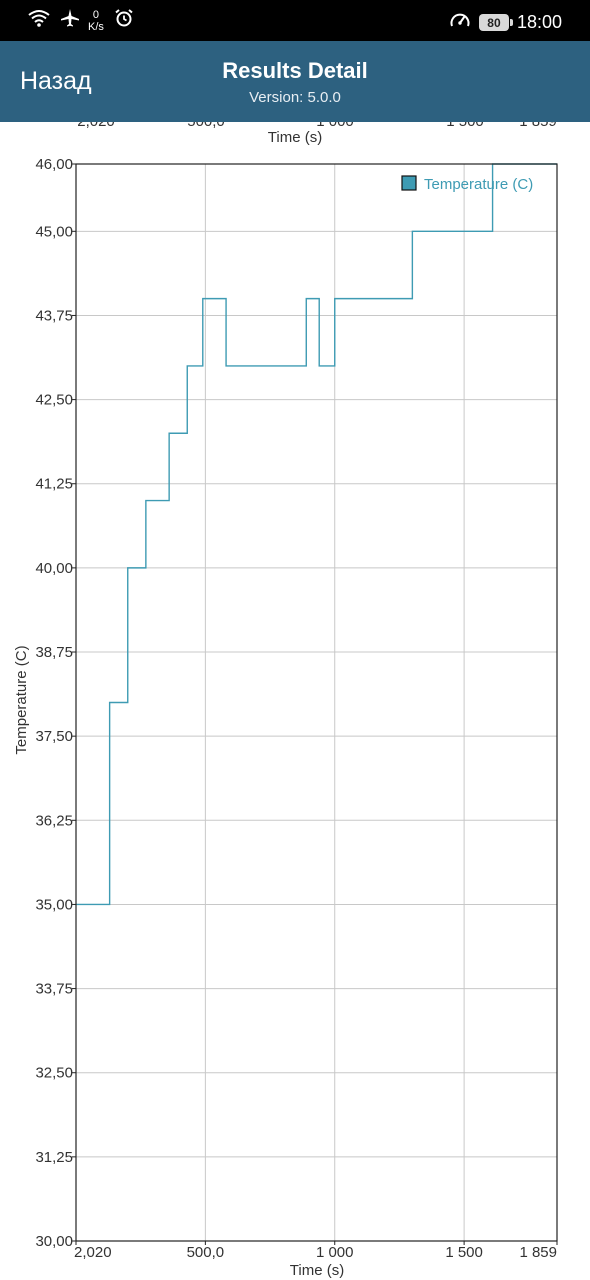  Describe the element at coordinates (206, 1252) in the screenshot. I see `x-tick-label: 500,0` at that location.